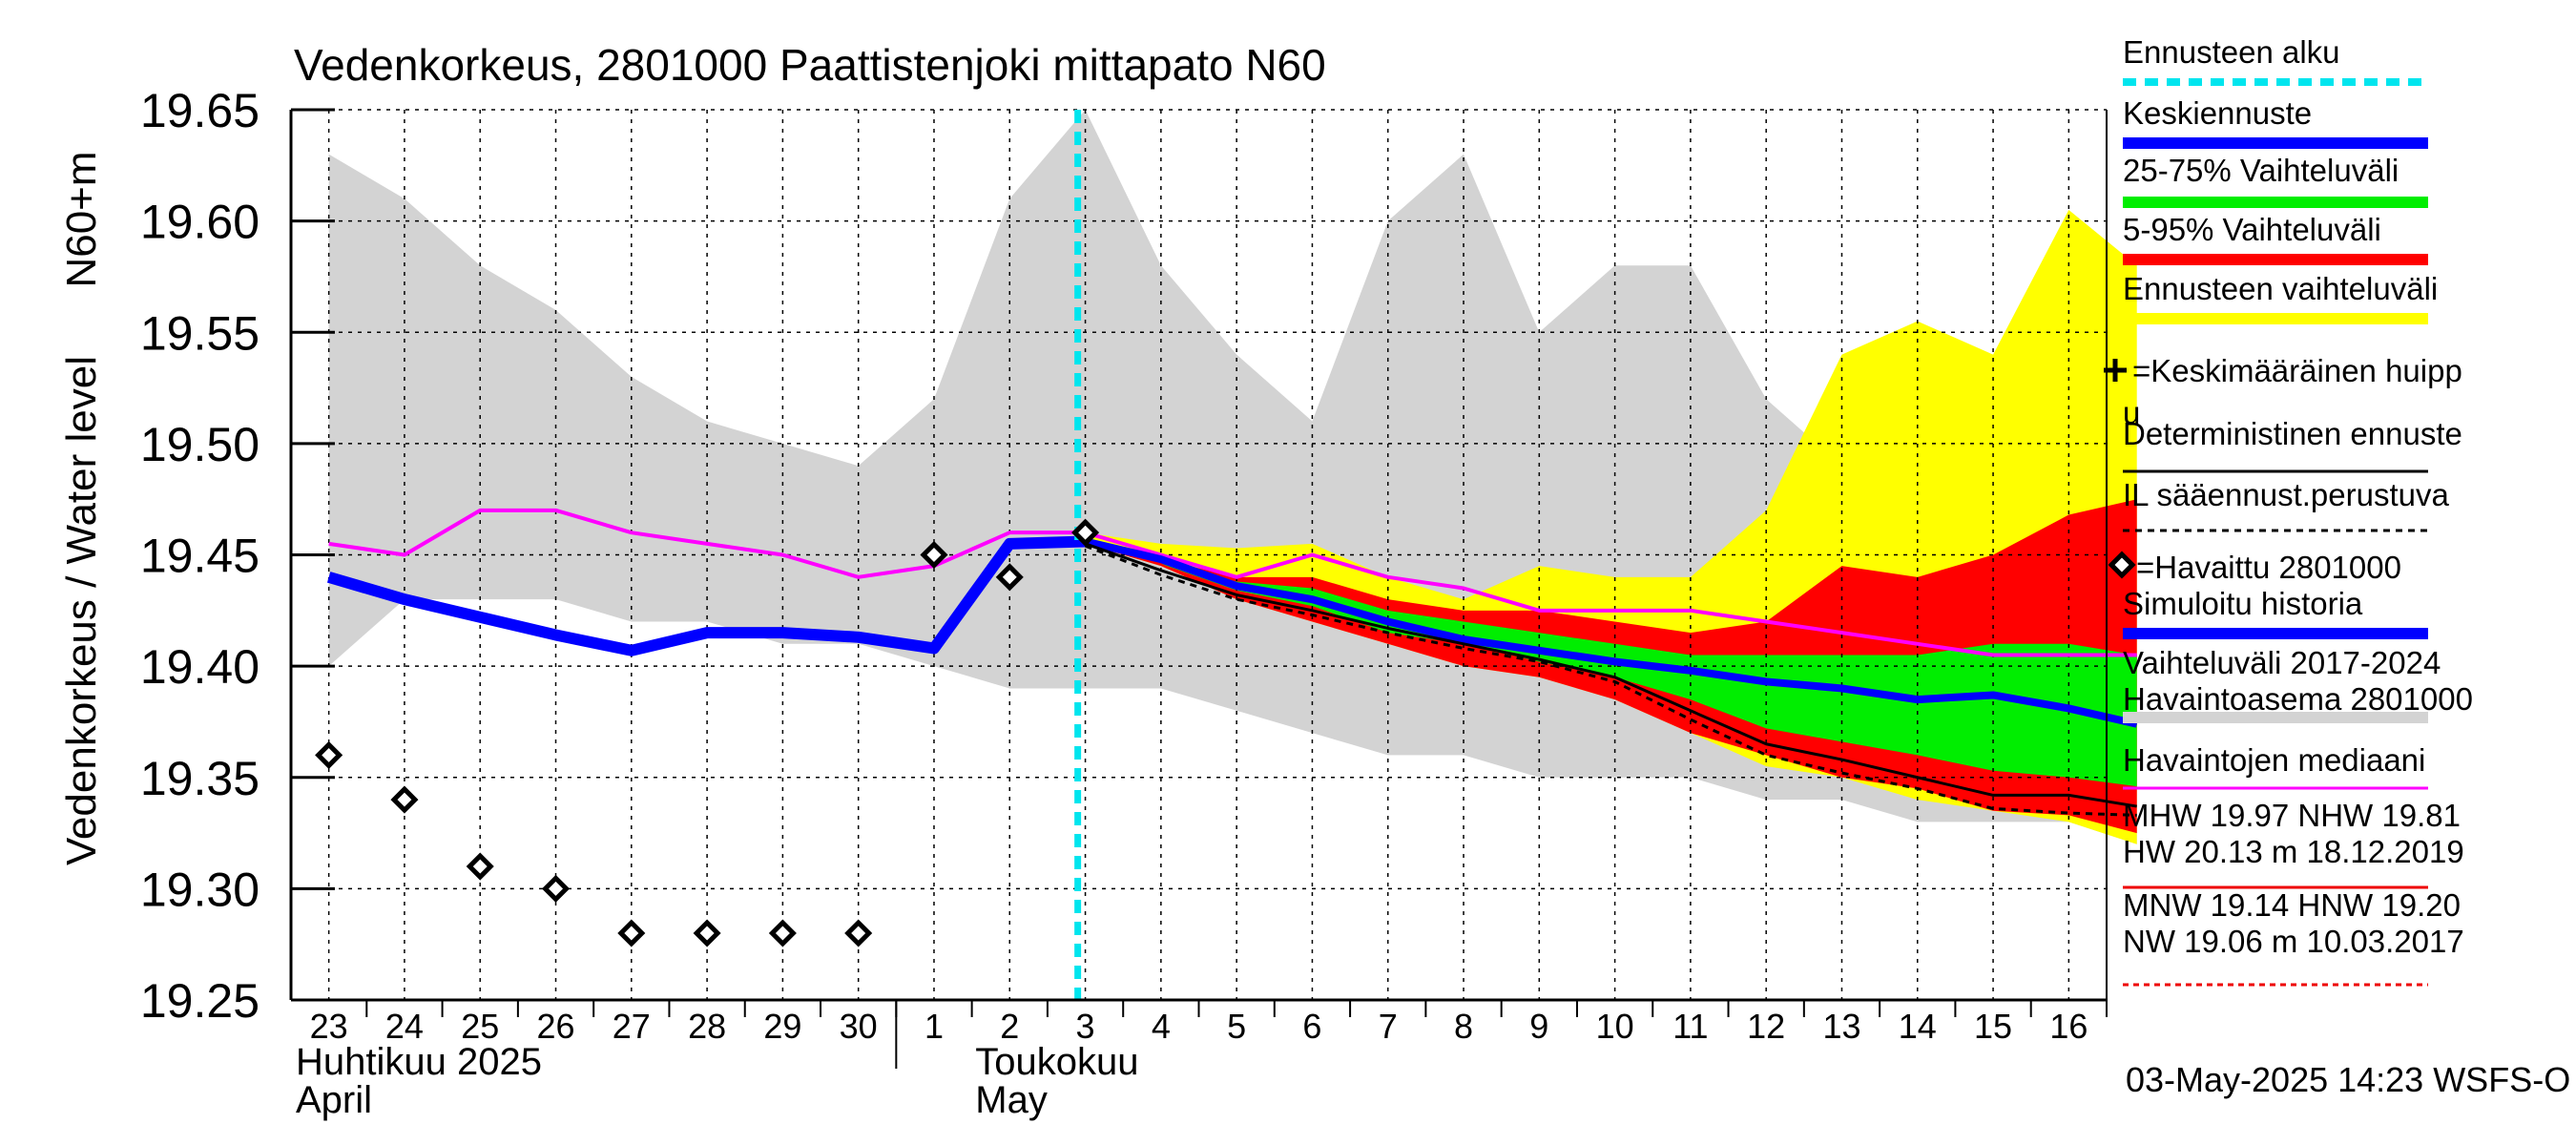  I want to click on legend-label: MNW 19.14 HNW 19.20, so click(2292, 905).